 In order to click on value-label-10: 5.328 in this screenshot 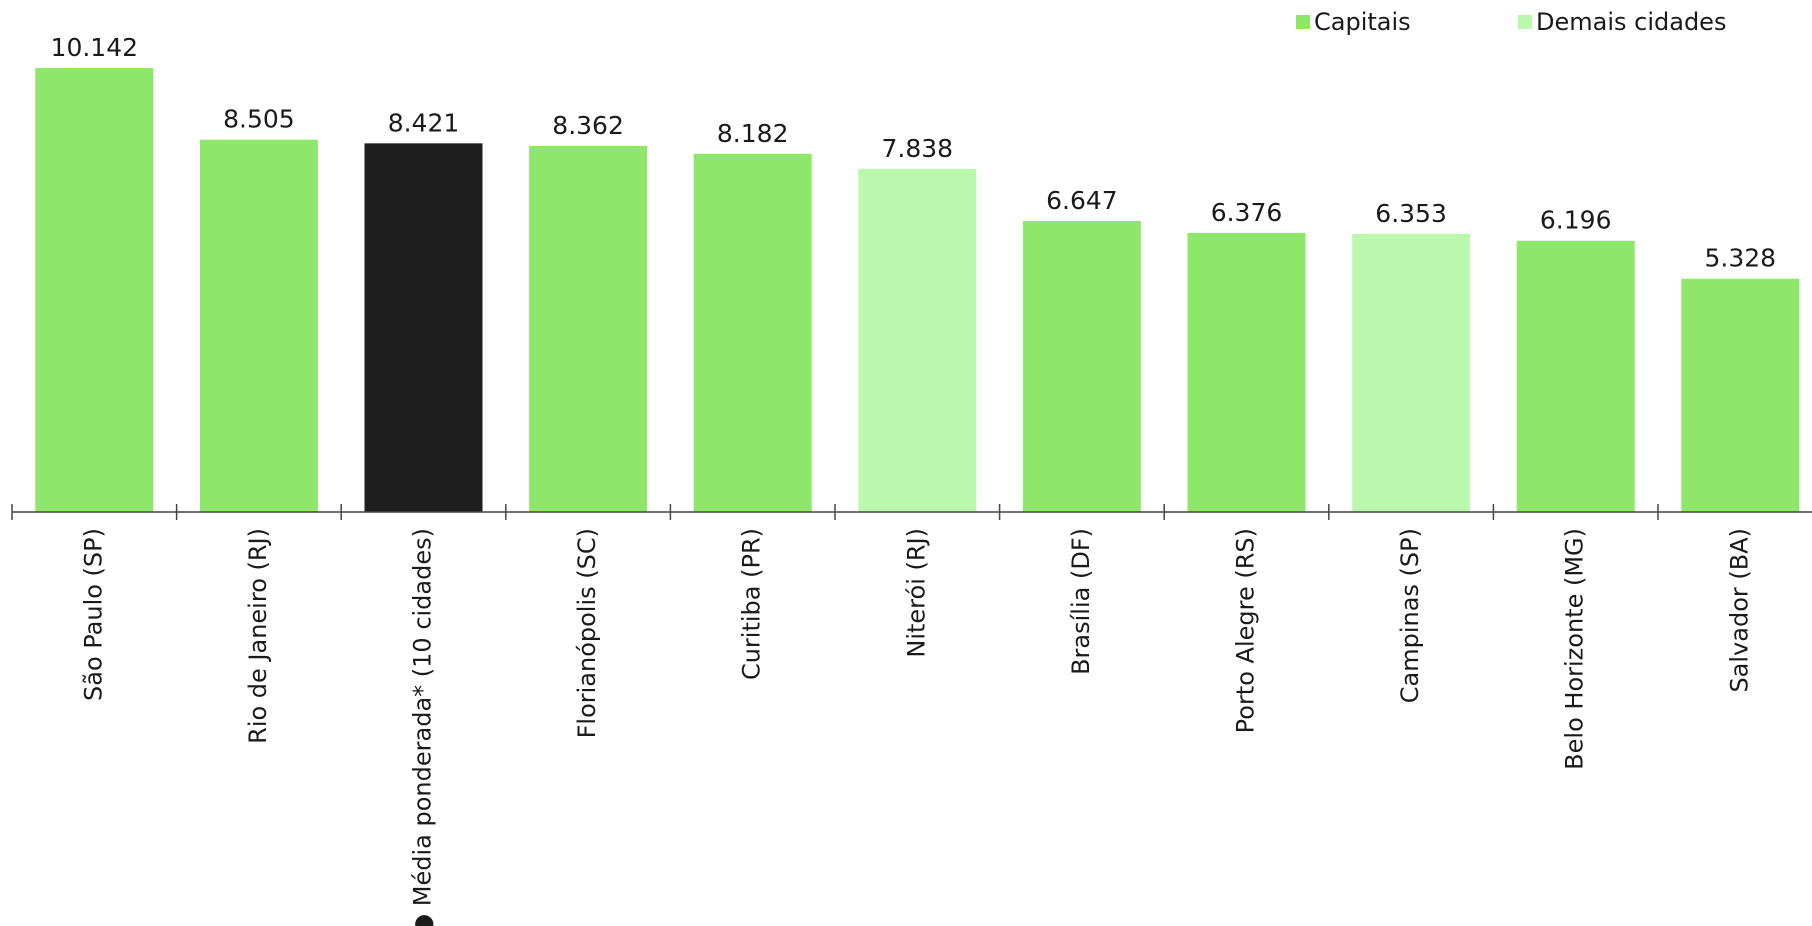, I will do `click(1741, 258)`.